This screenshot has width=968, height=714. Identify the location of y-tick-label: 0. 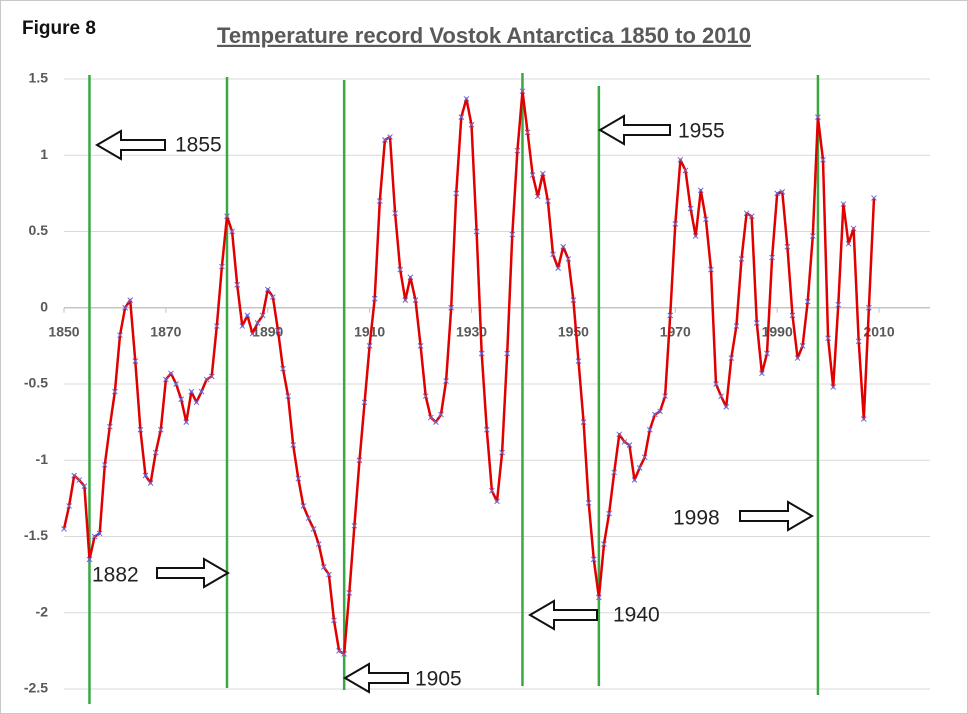
(44, 306).